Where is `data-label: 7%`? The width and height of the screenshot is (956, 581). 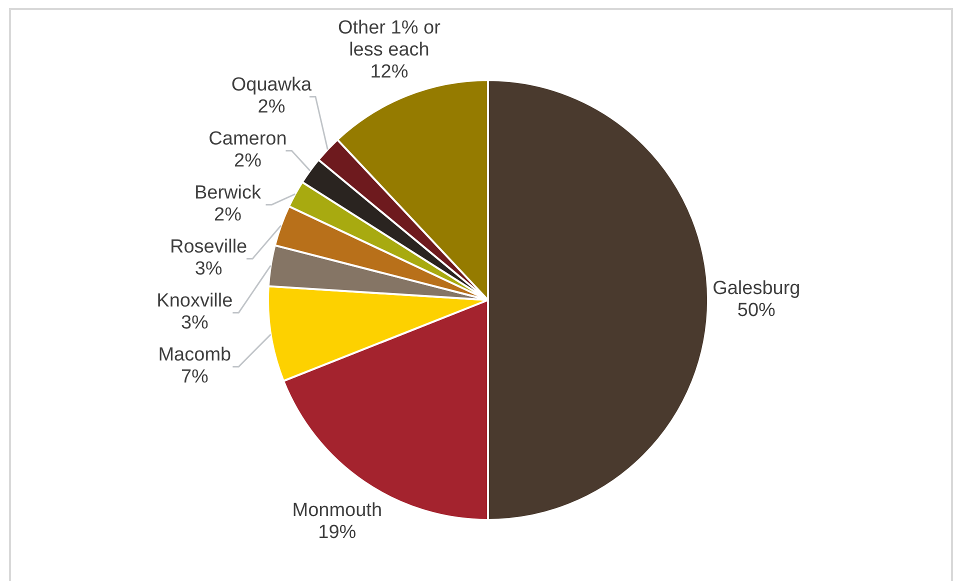
data-label: 7% is located at coordinates (194, 377).